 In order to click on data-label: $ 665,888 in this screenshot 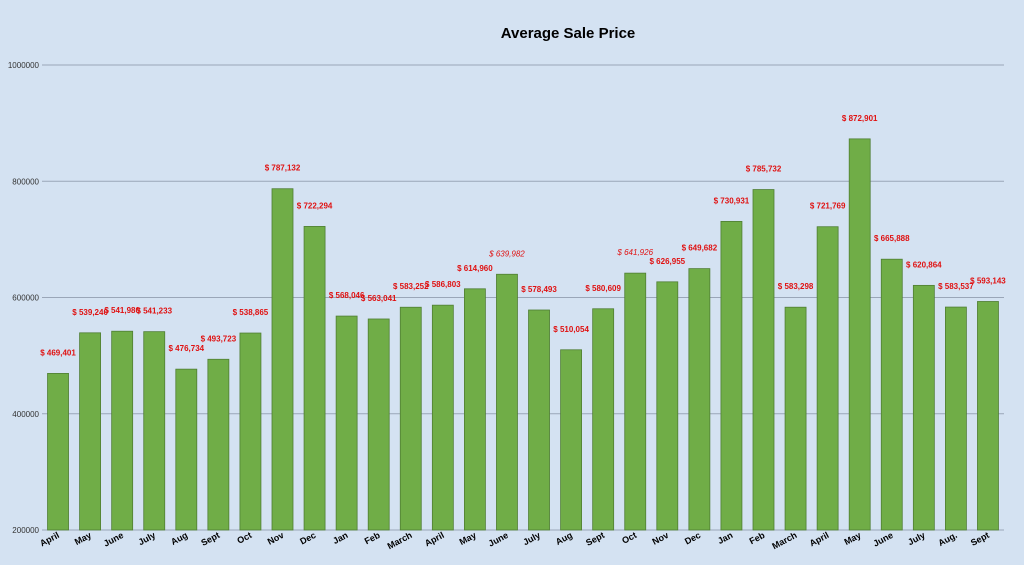, I will do `click(892, 238)`.